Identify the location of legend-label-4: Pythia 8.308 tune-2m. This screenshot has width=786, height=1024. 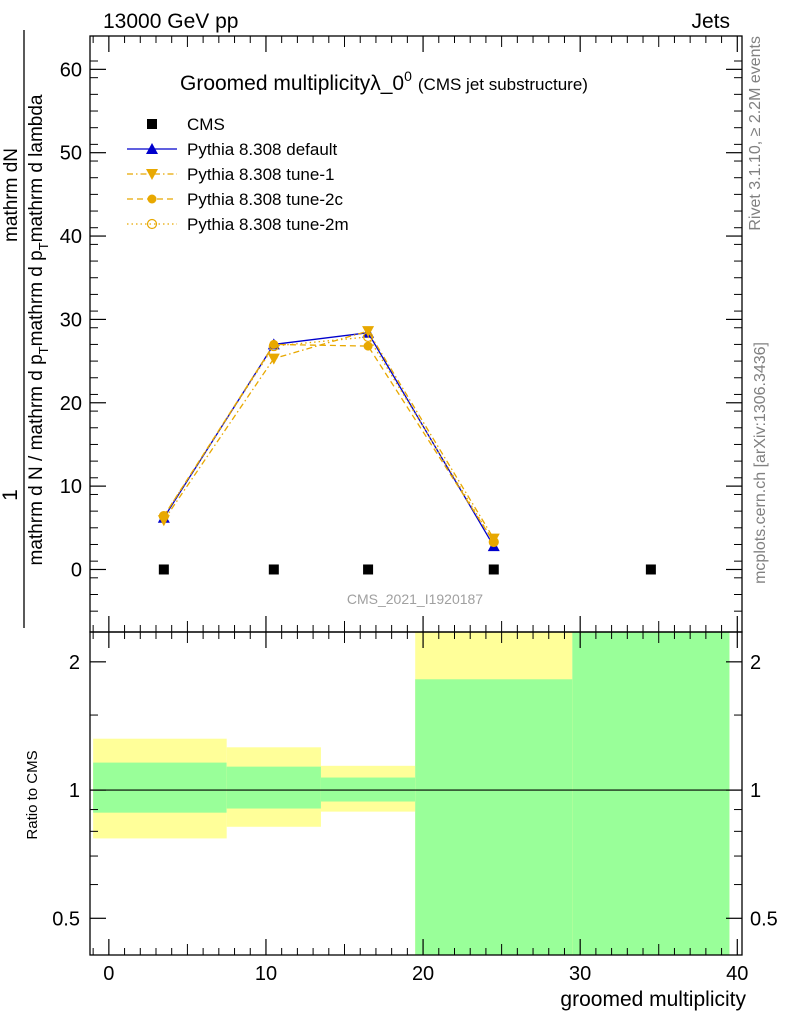
(268, 224).